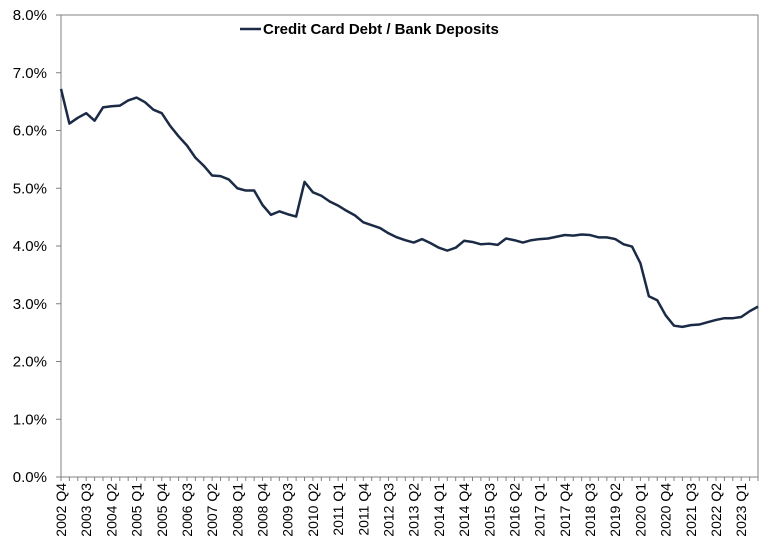 The height and width of the screenshot is (559, 770). I want to click on x-tick-label: 2014 Q1, so click(439, 510).